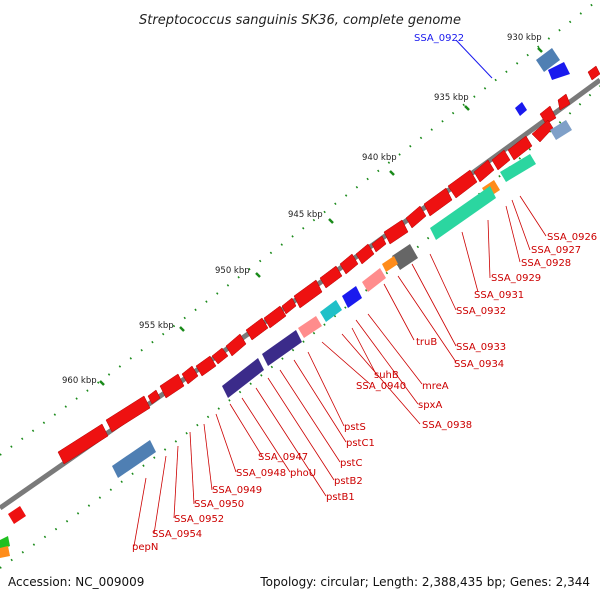  What do you see at coordinates (516, 278) in the screenshot?
I see `gene-label: SSA_0929` at bounding box center [516, 278].